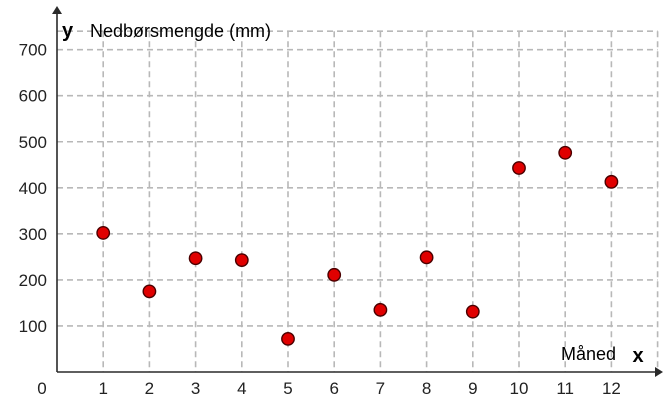  What do you see at coordinates (241, 388) in the screenshot?
I see `x-tick-label: 4` at bounding box center [241, 388].